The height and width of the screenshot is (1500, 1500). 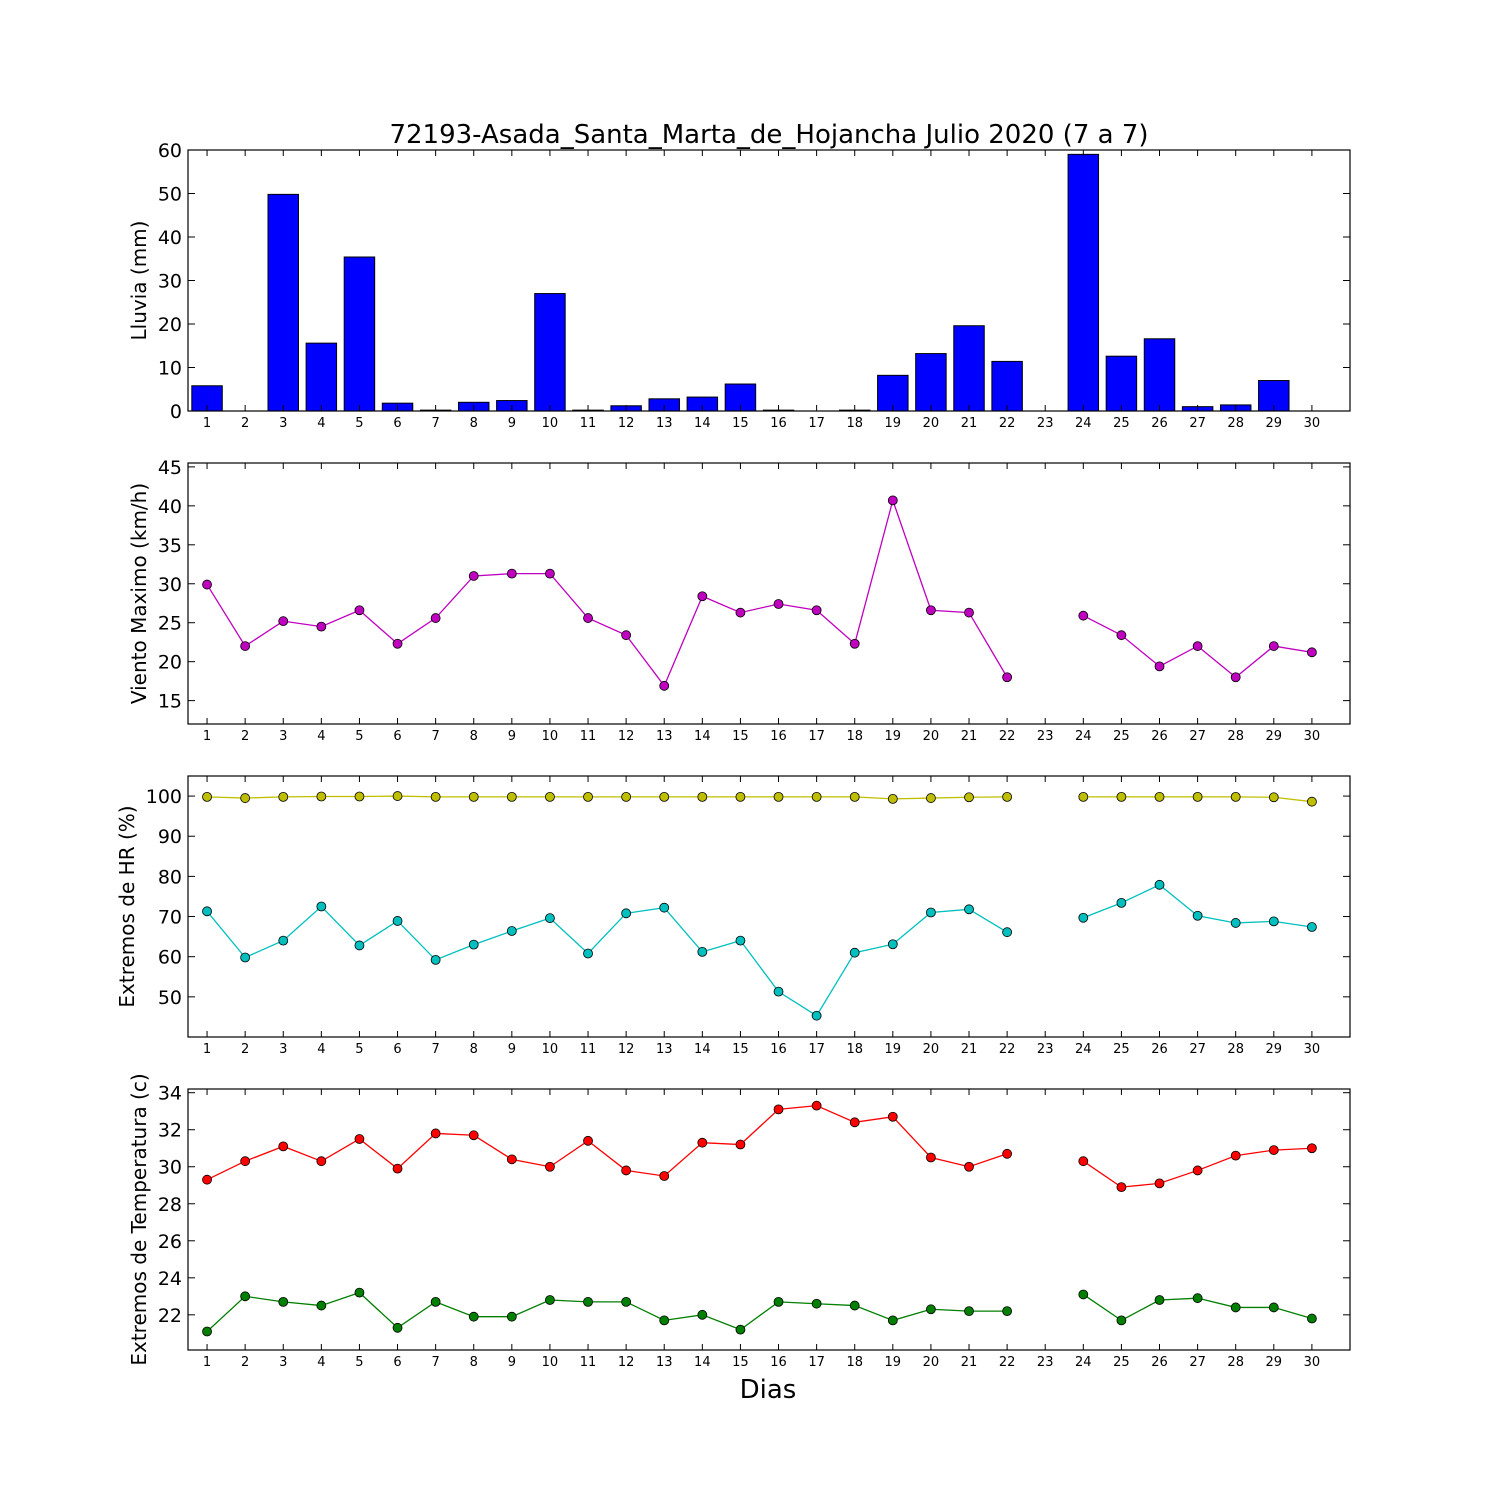 I want to click on x-axis-label: Dias, so click(x=768, y=1390).